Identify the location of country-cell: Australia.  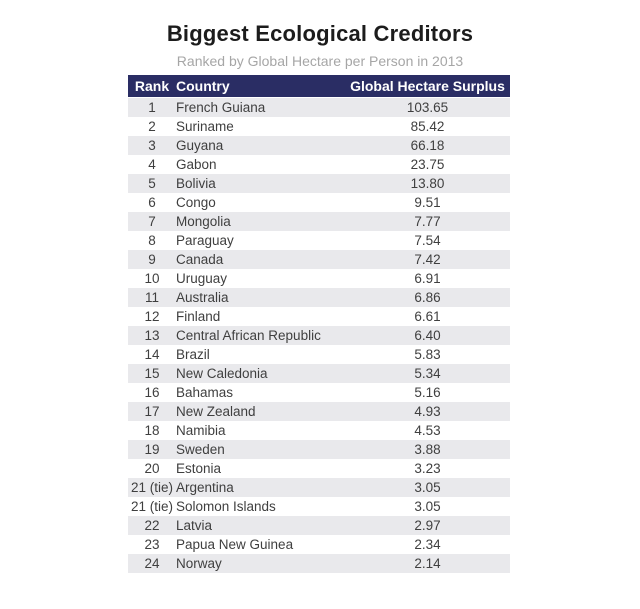
(202, 297).